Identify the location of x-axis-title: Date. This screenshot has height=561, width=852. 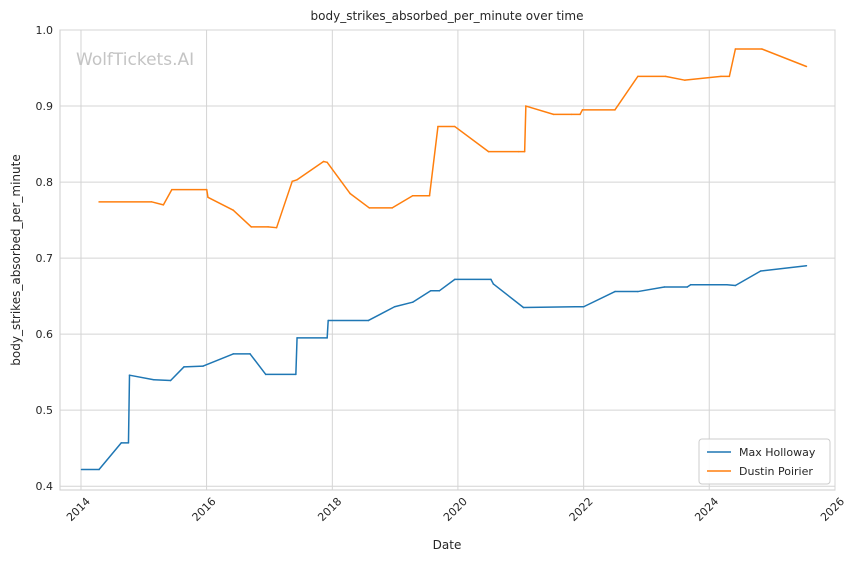
(447, 545).